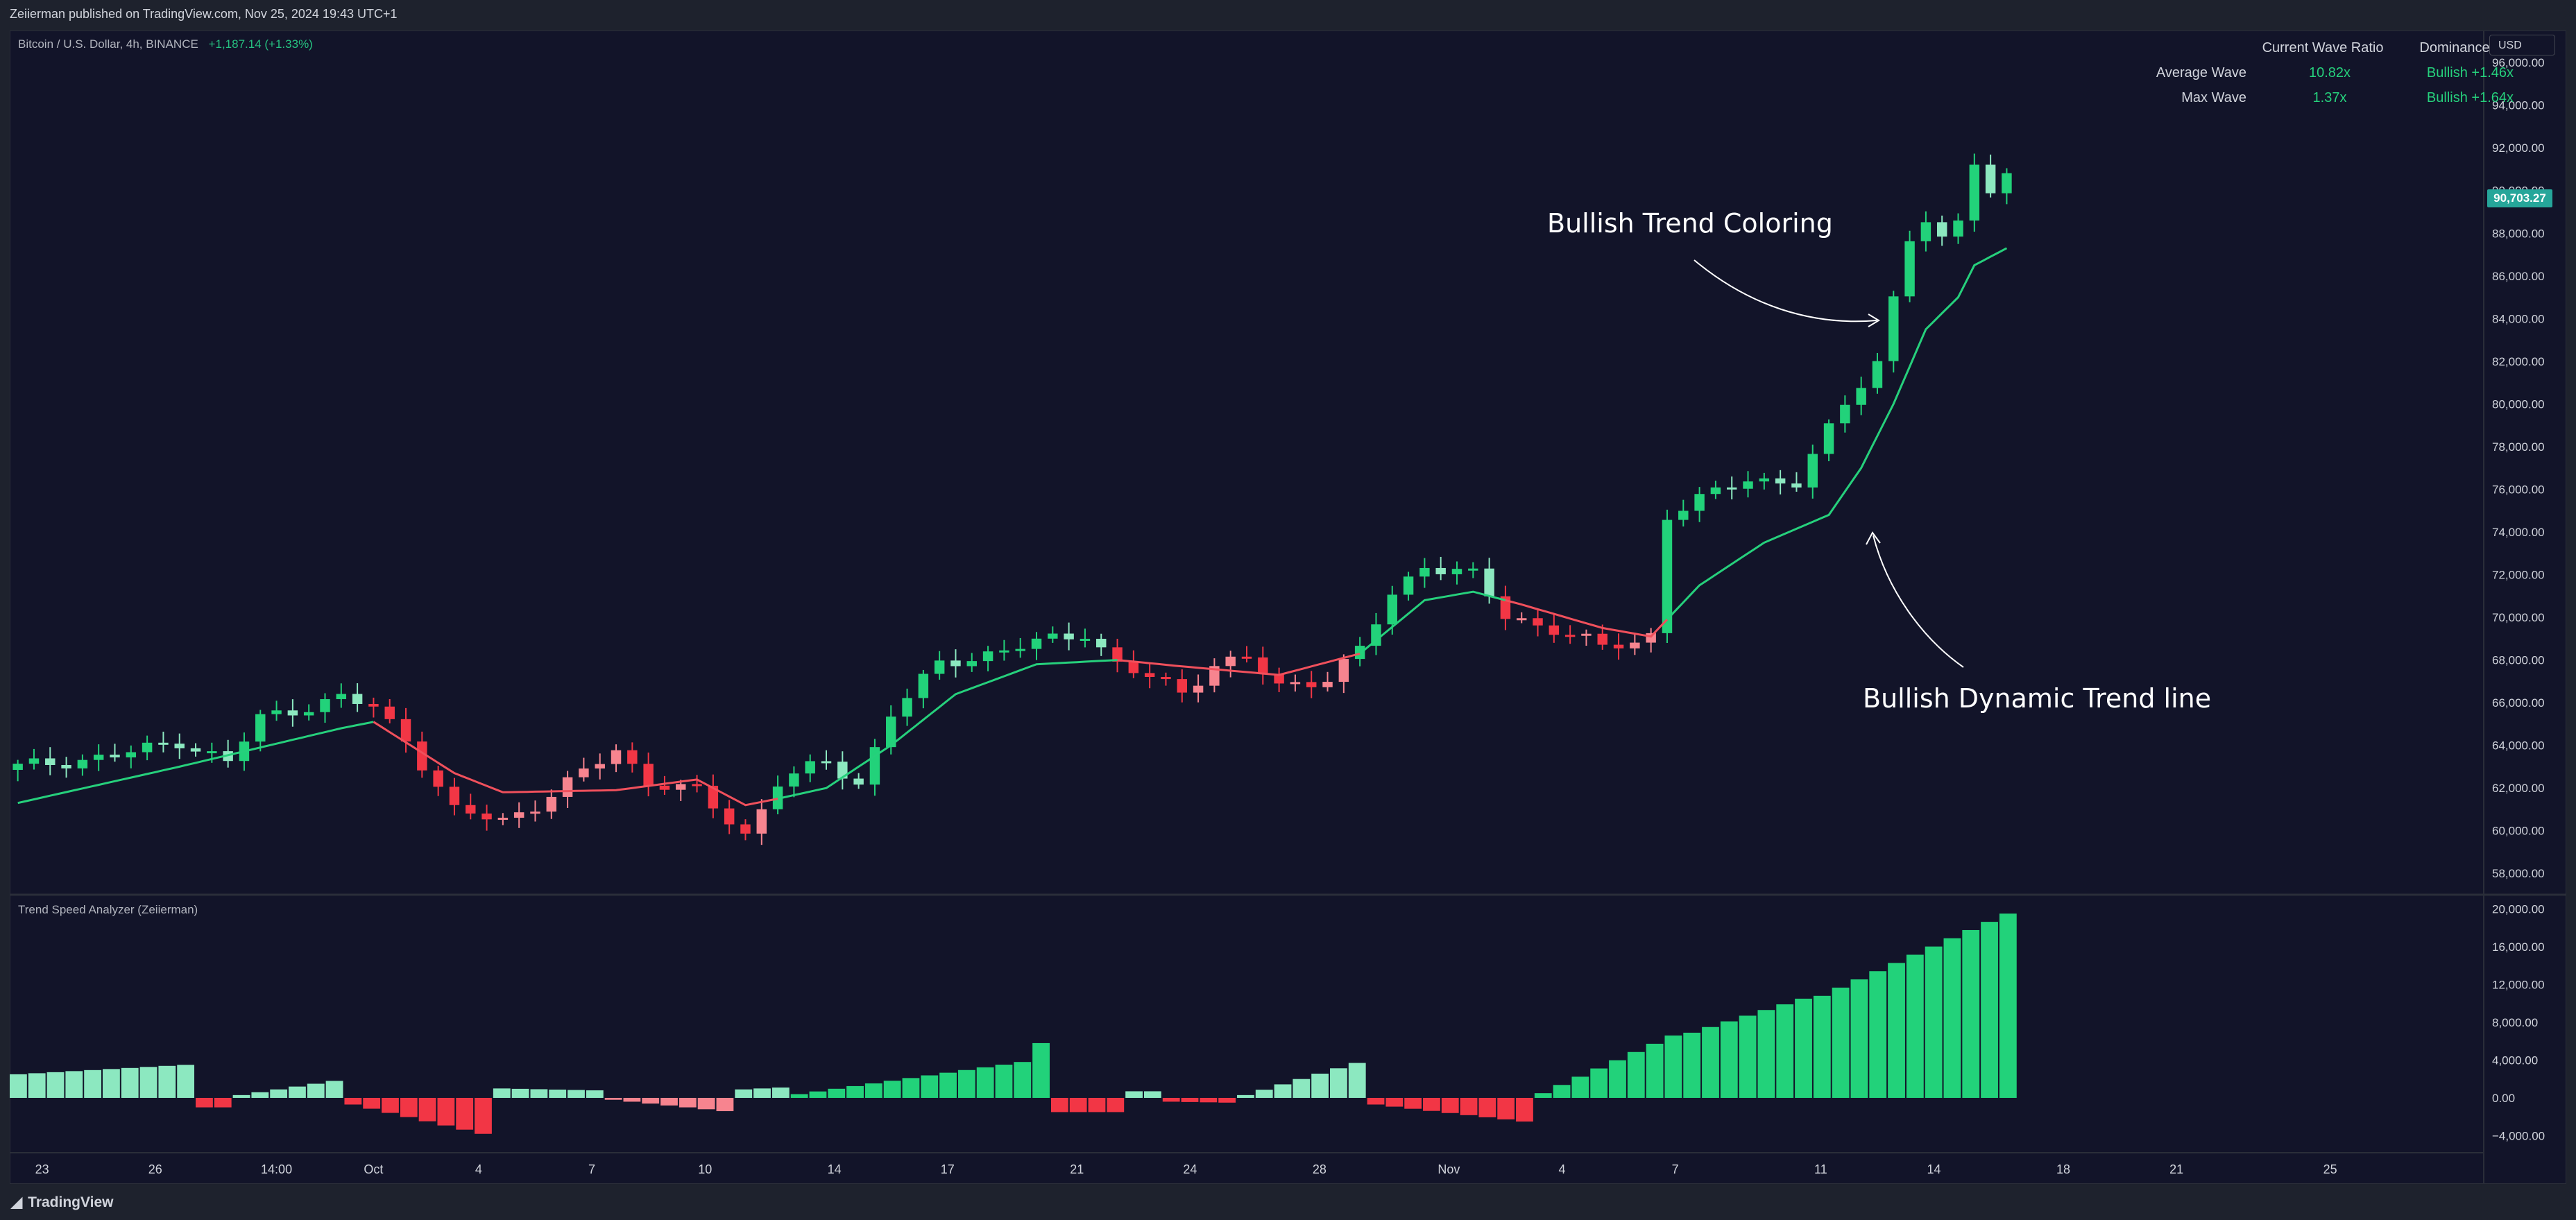  I want to click on currency-button: USD, so click(2522, 45).